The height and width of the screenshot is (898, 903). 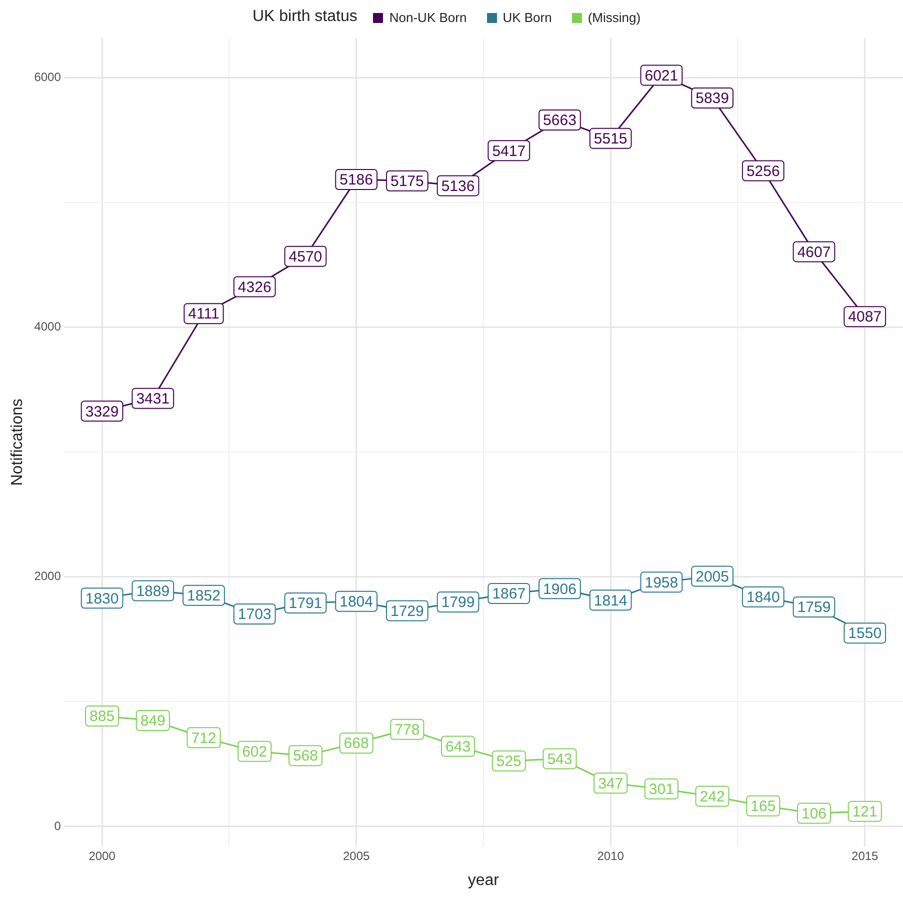 What do you see at coordinates (102, 855) in the screenshot?
I see `x-tick-label: 2000` at bounding box center [102, 855].